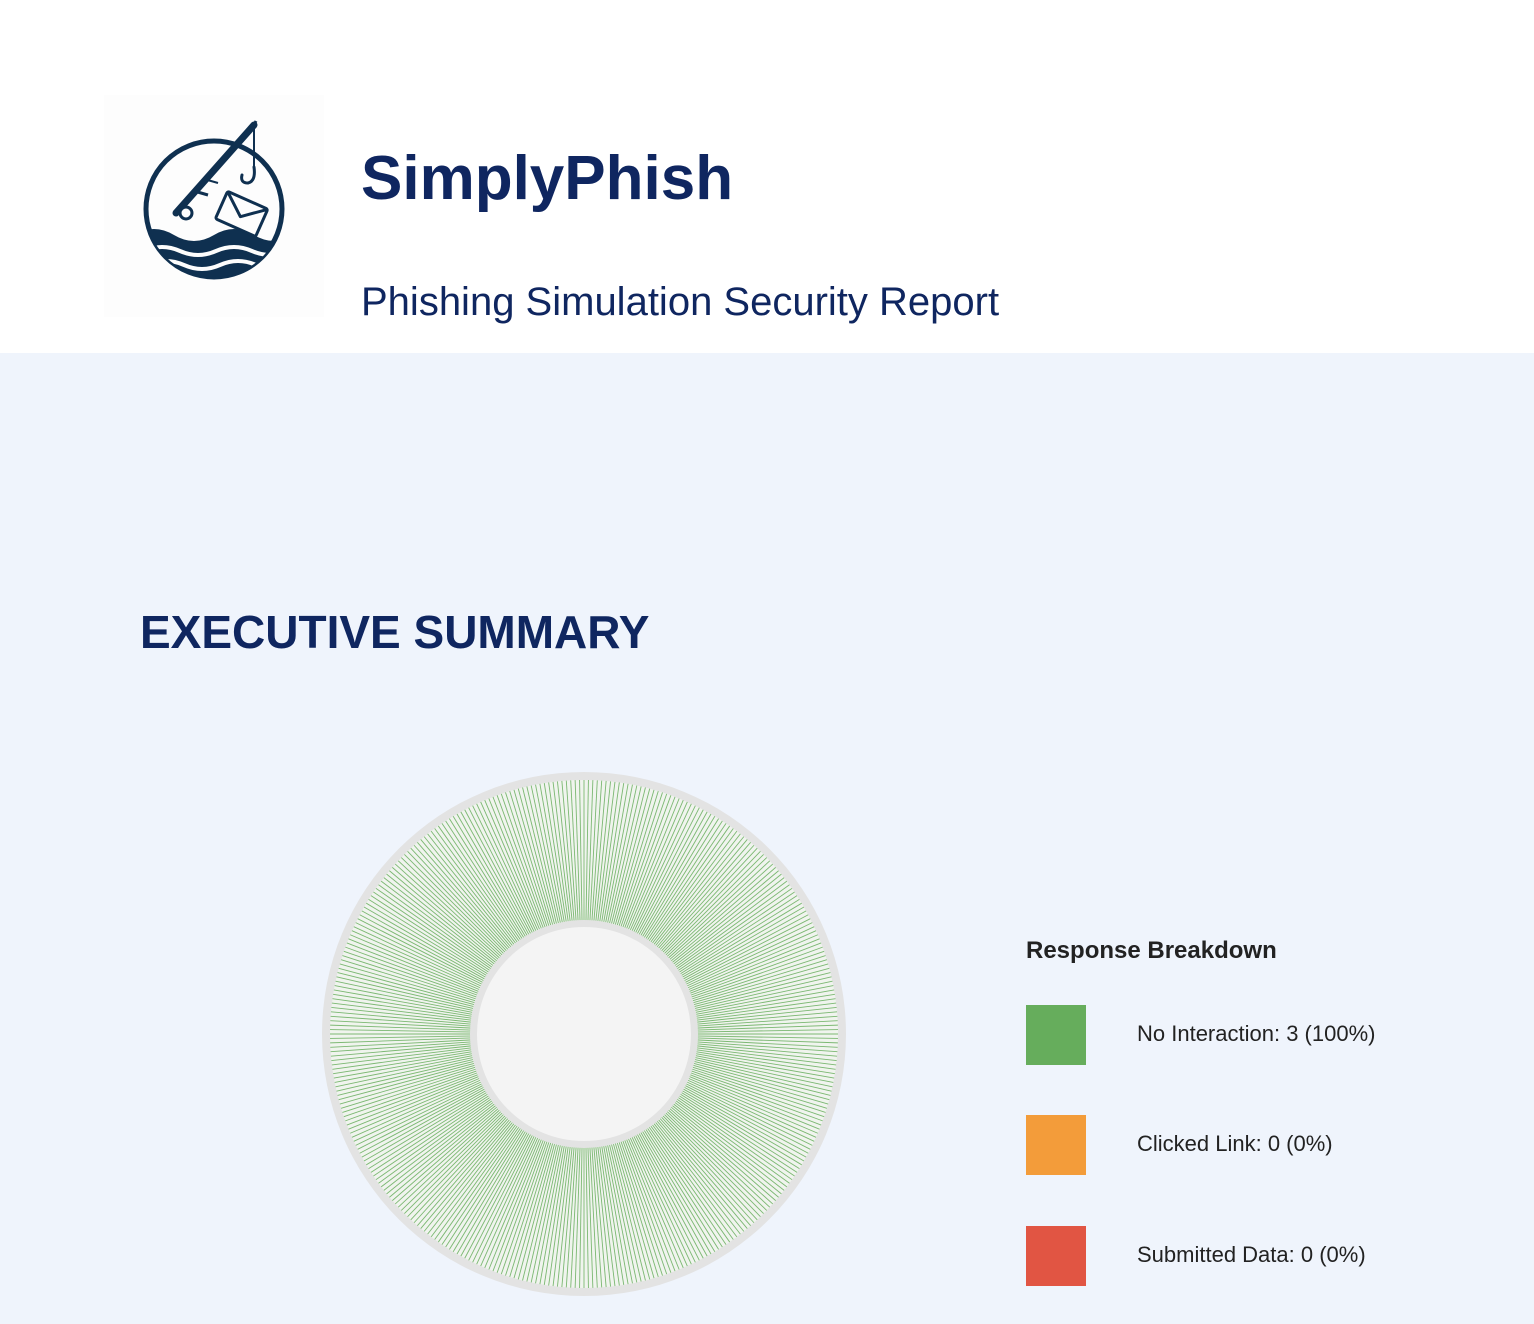  I want to click on donut-hole, so click(584, 1034).